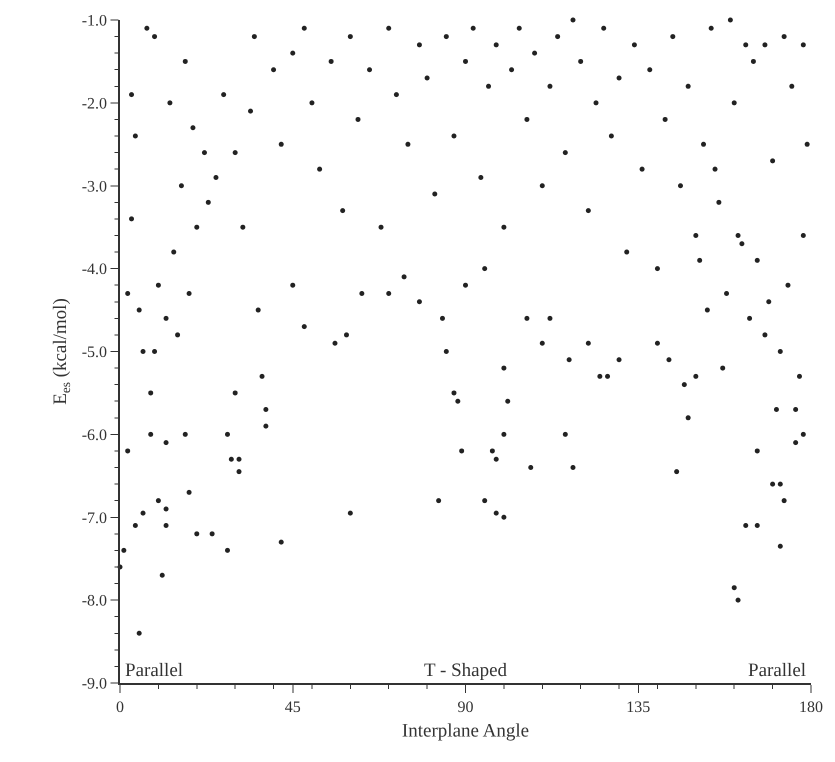 The height and width of the screenshot is (762, 835). I want to click on x-tick-label: 45, so click(292, 707).